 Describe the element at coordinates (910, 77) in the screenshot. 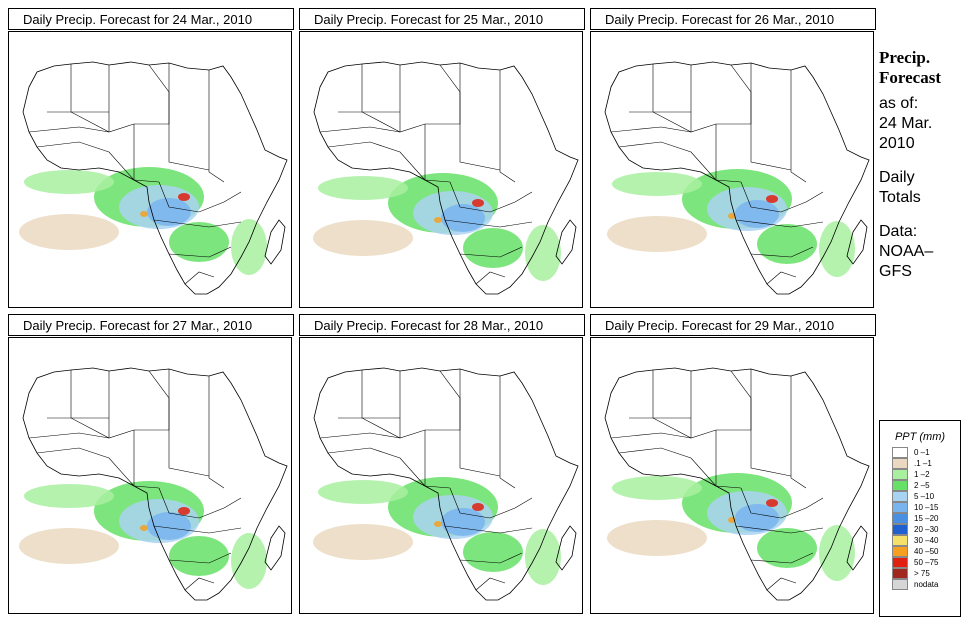

I see `title-line-2: Forecast` at that location.